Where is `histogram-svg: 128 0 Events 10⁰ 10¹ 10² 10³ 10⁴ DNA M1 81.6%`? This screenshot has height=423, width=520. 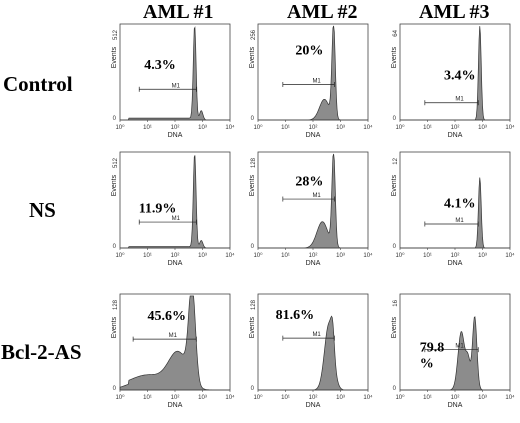 histogram-svg: 128 0 Events 10⁰ 10¹ 10² 10³ 10⁴ DNA M1 81.6% is located at coordinates (311, 351).